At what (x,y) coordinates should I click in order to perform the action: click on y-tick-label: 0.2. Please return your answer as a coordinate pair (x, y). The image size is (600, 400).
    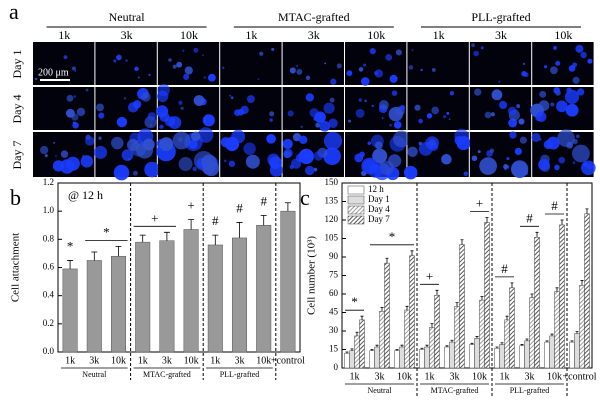
    Looking at the image, I should click on (48, 323).